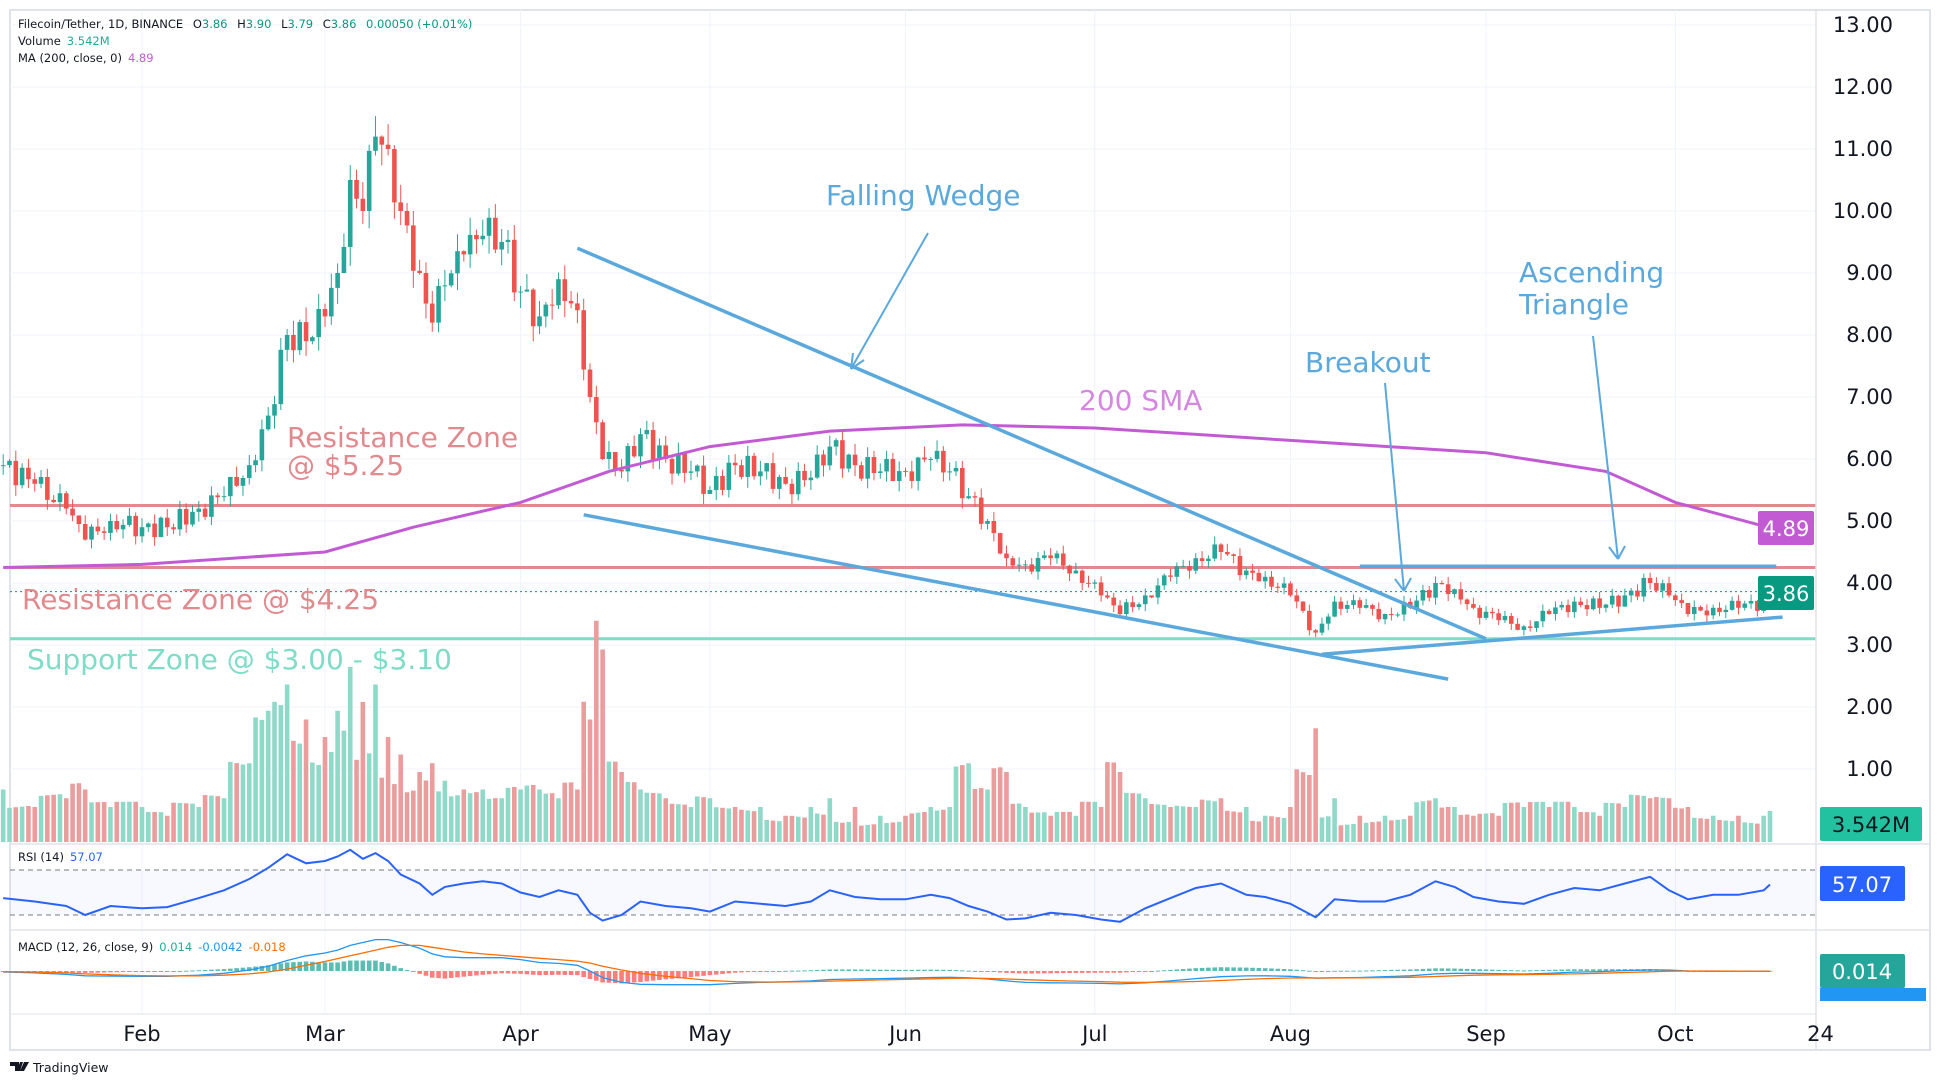 This screenshot has width=1940, height=1086. I want to click on rsi-line, so click(887, 885).